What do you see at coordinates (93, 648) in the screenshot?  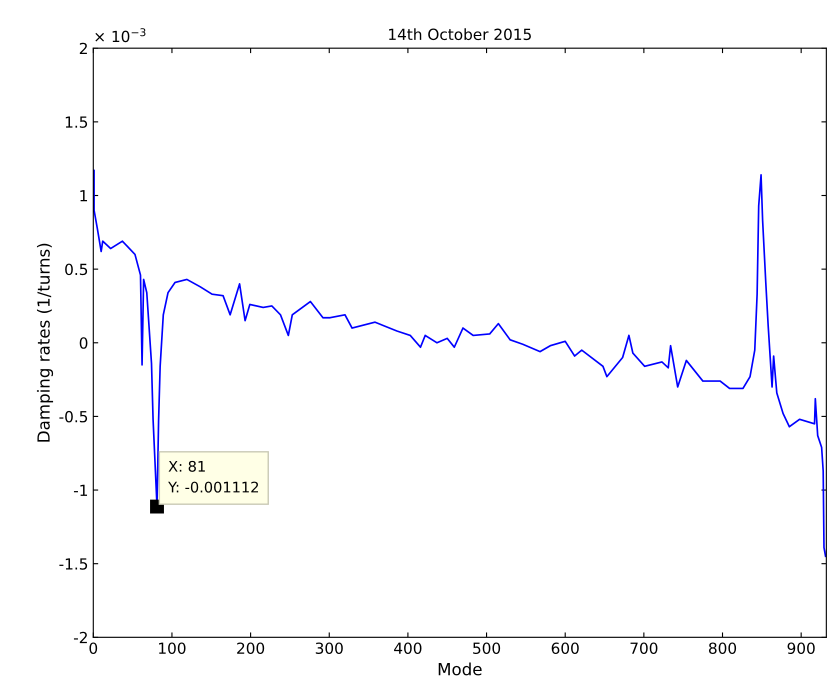 I see `x-tick-label: 0` at bounding box center [93, 648].